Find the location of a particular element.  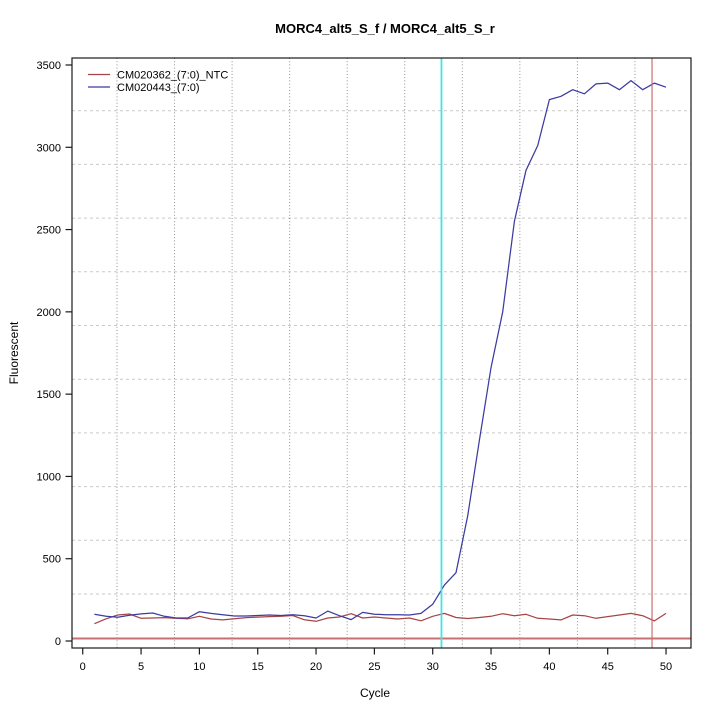

y-tick-label: 2500 is located at coordinates (49, 231).